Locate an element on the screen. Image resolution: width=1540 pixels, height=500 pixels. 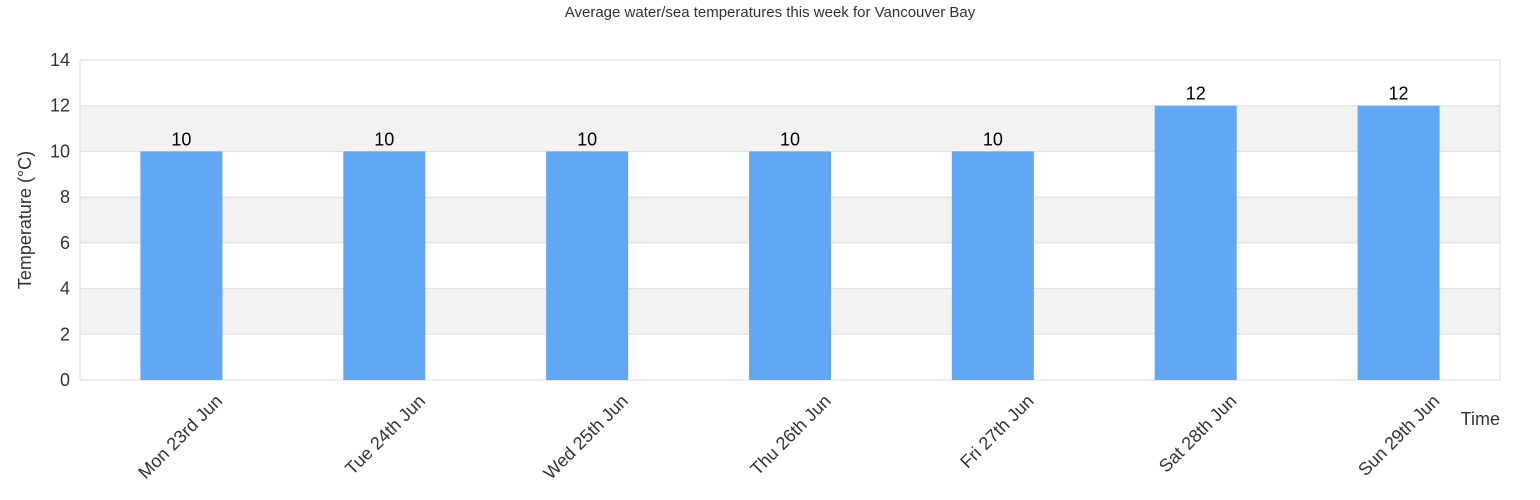
y-tick-label: 4 is located at coordinates (65, 289).